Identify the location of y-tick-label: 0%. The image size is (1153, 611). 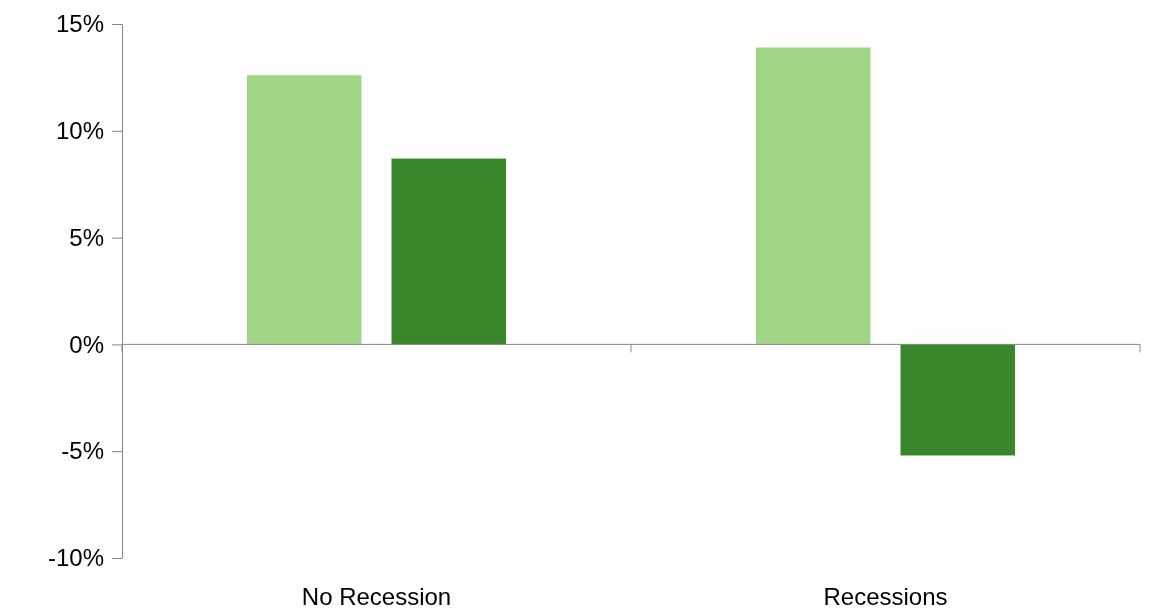
(86, 344).